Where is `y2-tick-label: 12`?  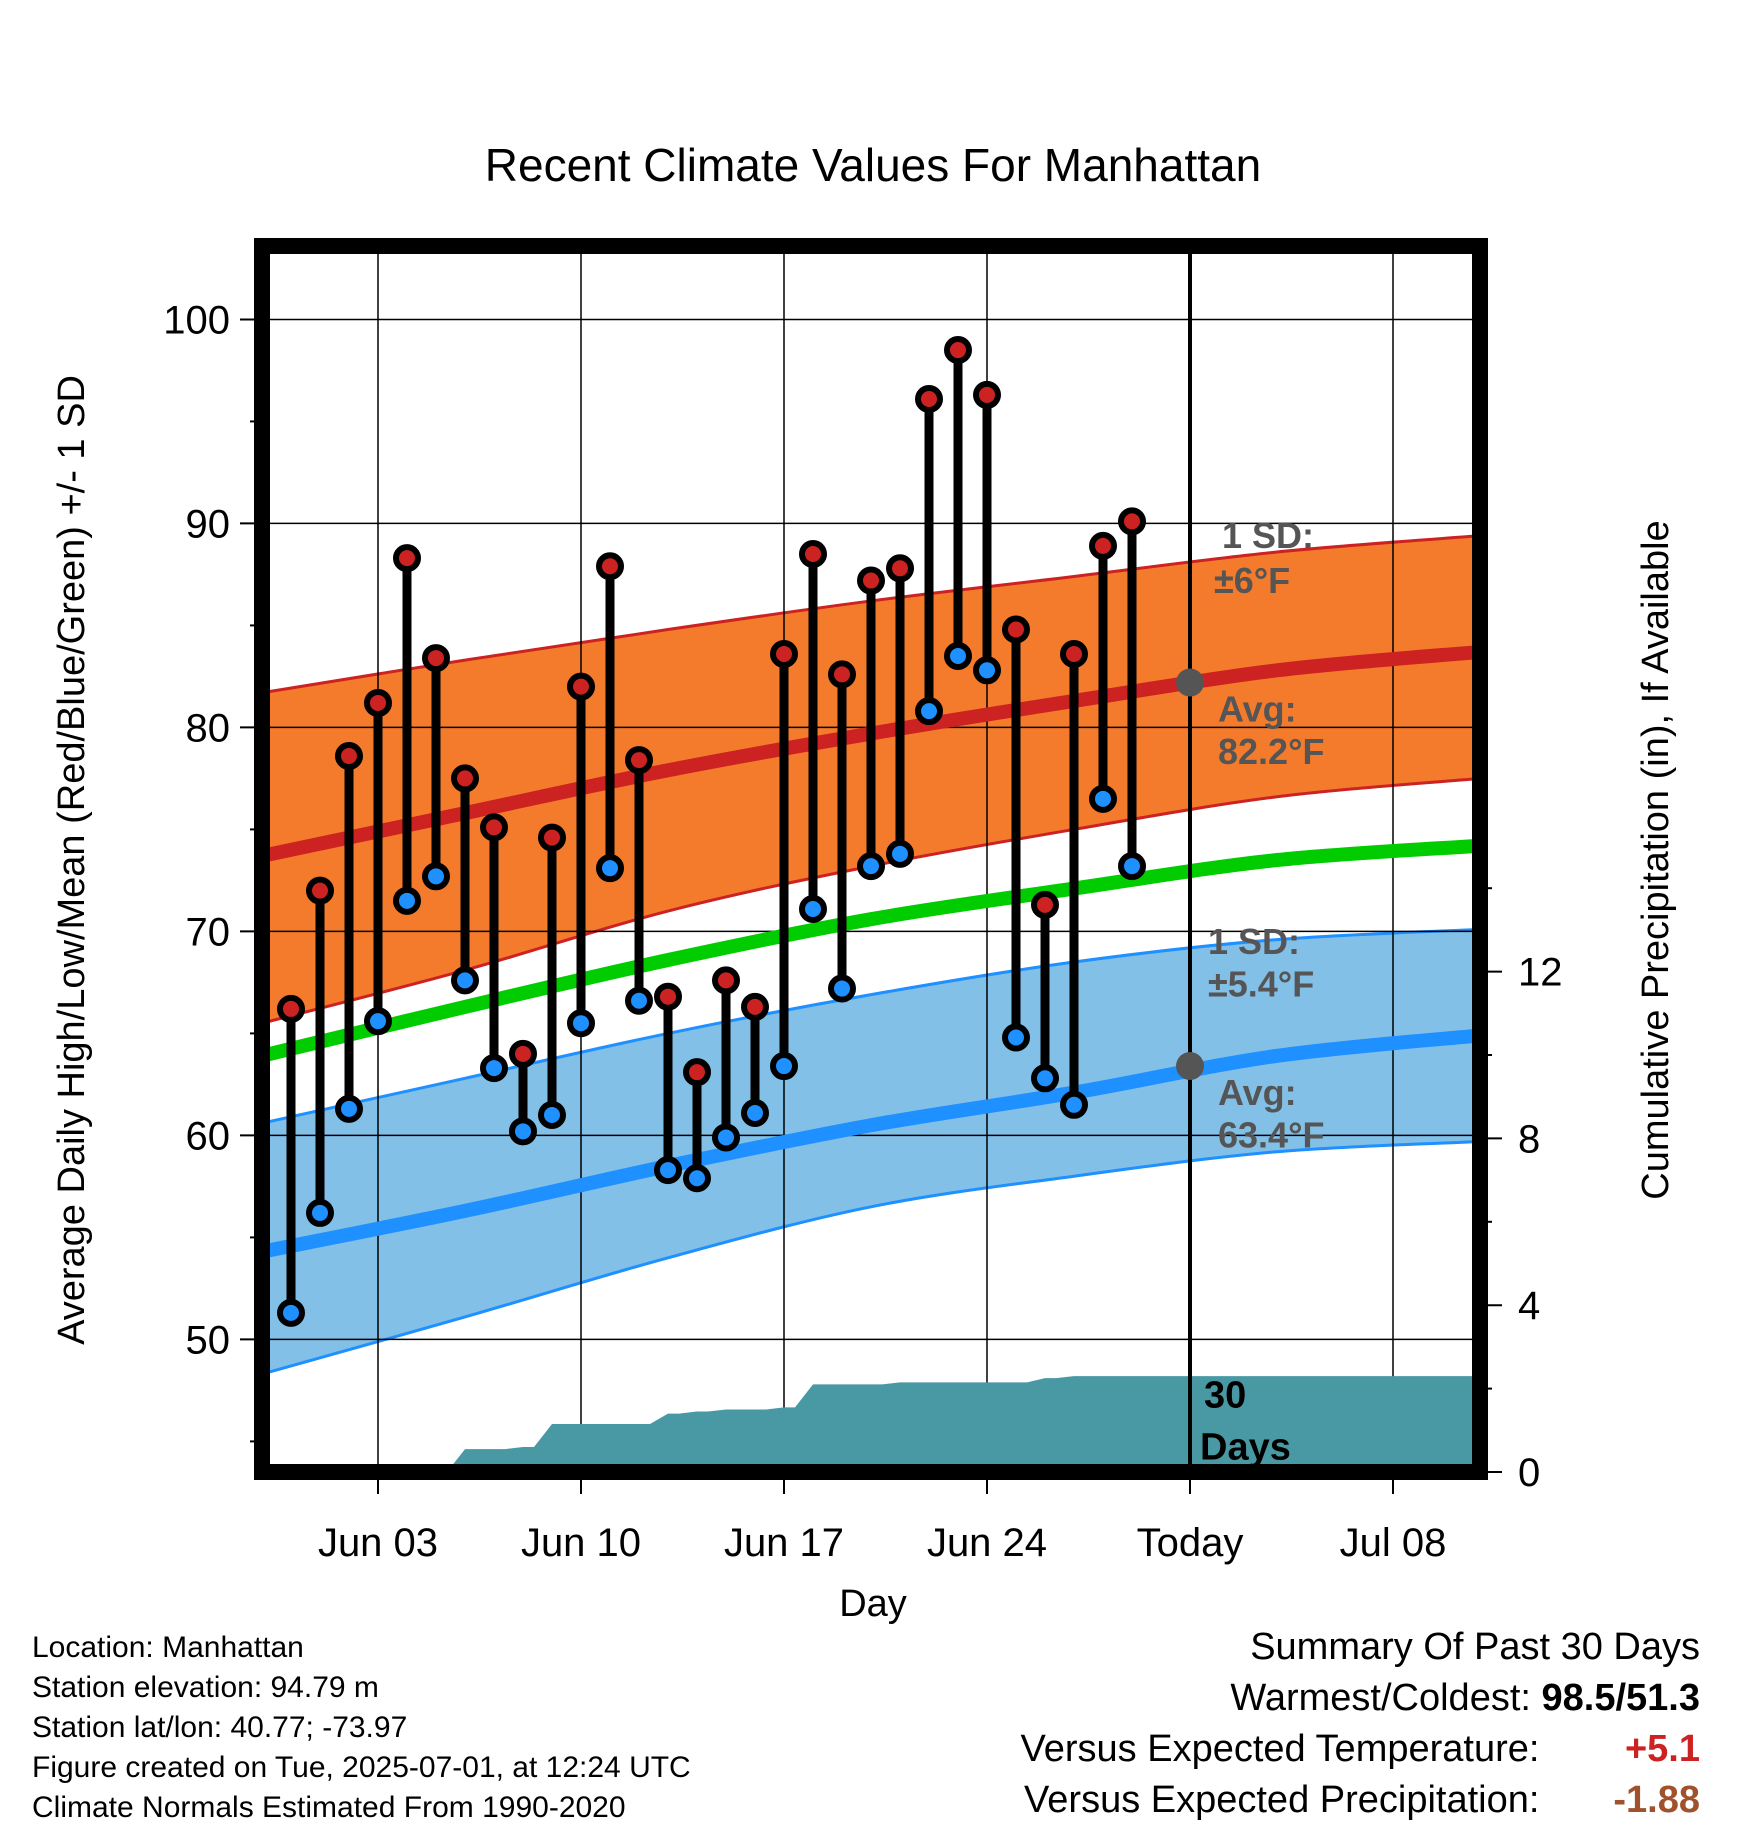 y2-tick-label: 12 is located at coordinates (1540, 973).